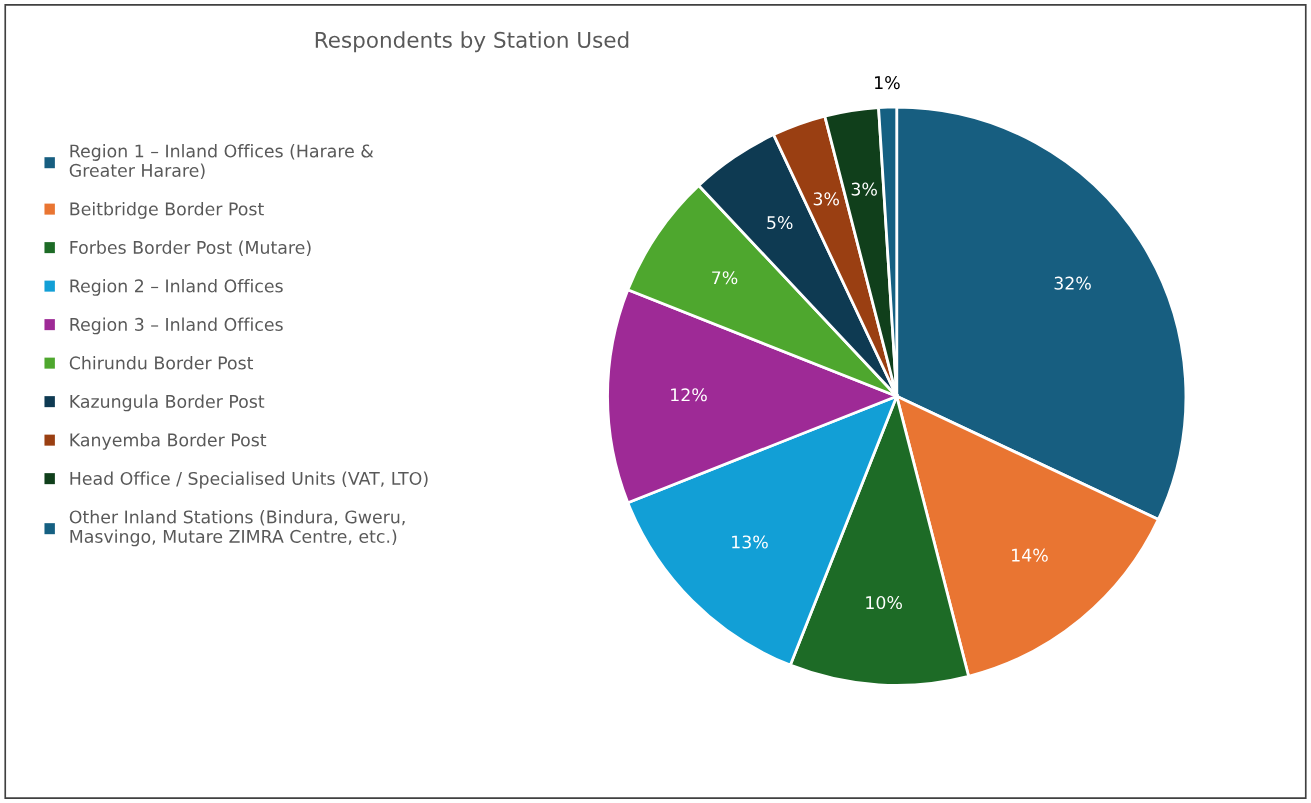 Image resolution: width=1311 pixels, height=803 pixels. I want to click on data-label: 13%, so click(750, 542).